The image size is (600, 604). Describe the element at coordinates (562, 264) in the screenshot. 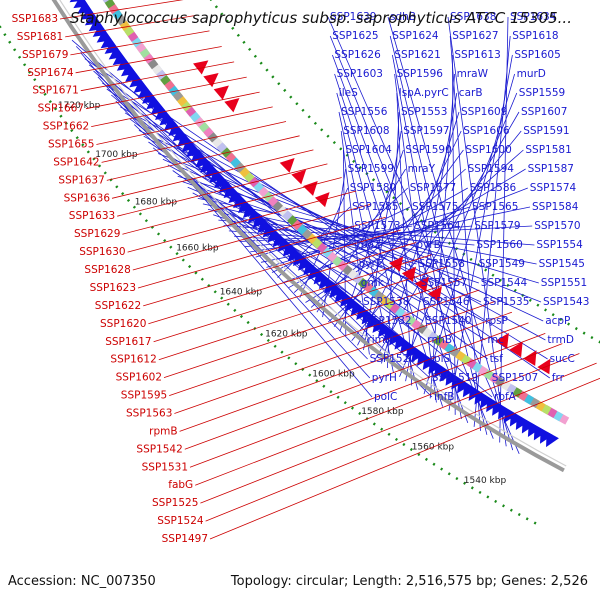

I see `right-gene-label: SSP1545` at that location.